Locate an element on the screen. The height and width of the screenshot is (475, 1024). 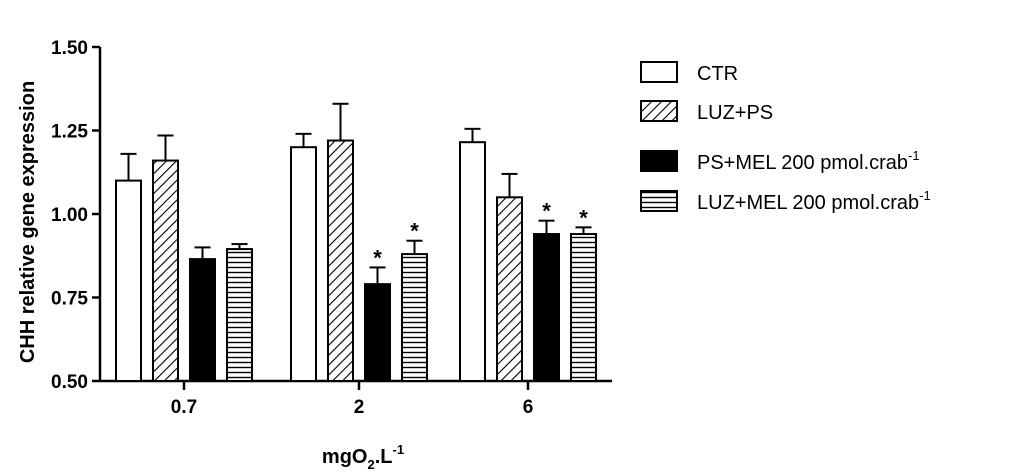
x-tick-label: 0.7 is located at coordinates (184, 407).